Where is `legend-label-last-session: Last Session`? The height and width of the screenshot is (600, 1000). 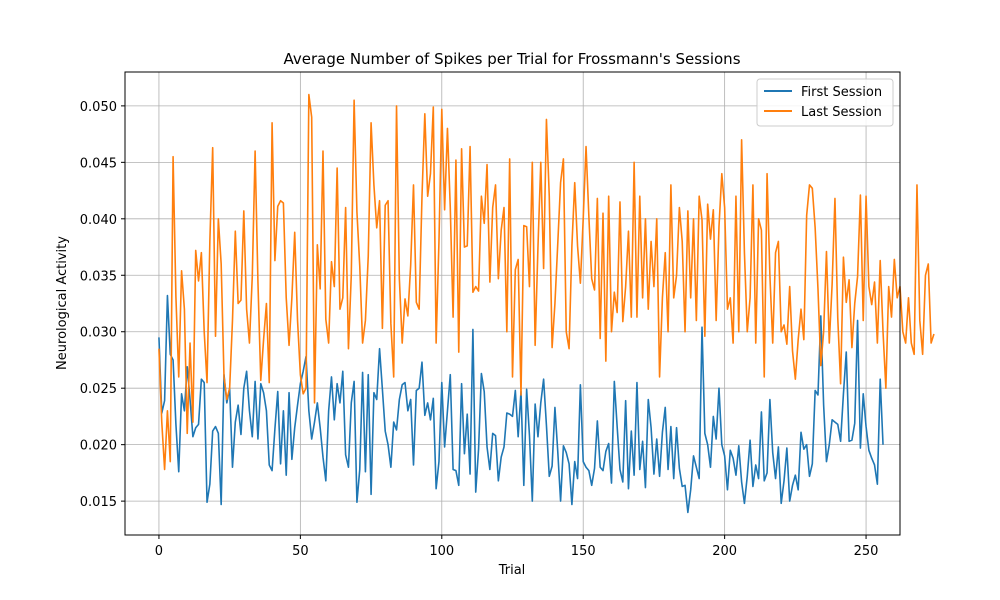 legend-label-last-session: Last Session is located at coordinates (841, 112).